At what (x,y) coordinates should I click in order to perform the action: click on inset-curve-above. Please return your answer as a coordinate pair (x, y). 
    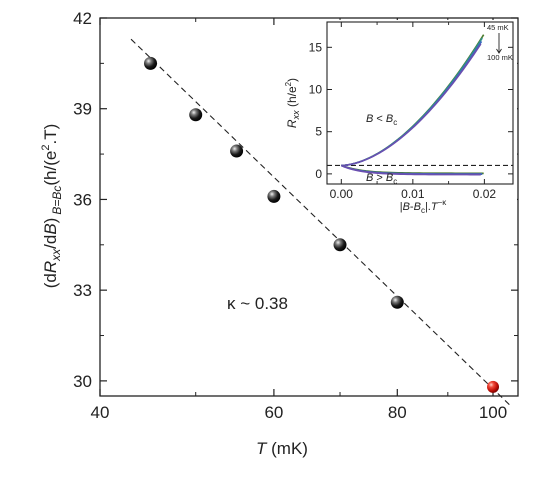
    Looking at the image, I should click on (411, 105).